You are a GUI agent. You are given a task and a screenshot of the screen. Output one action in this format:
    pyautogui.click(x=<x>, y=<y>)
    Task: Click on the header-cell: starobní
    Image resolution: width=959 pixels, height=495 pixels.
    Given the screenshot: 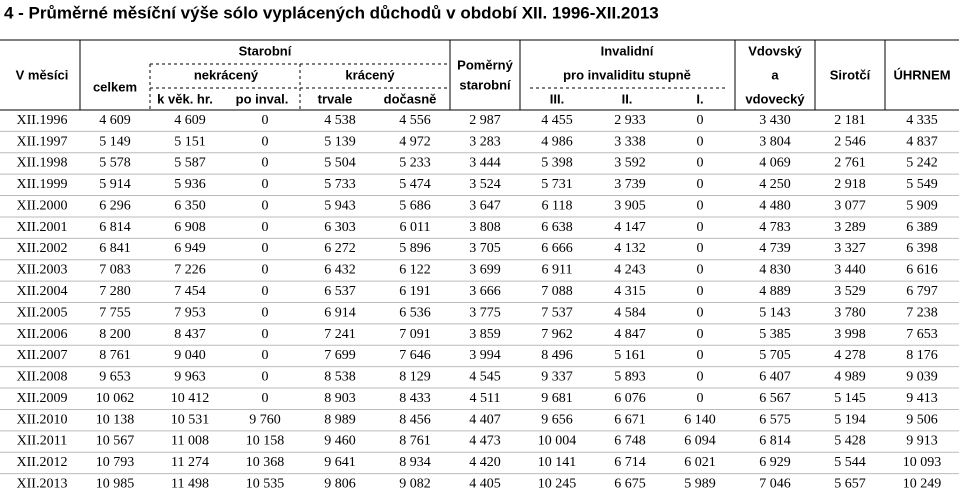 What is the action you would take?
    pyautogui.click(x=485, y=84)
    